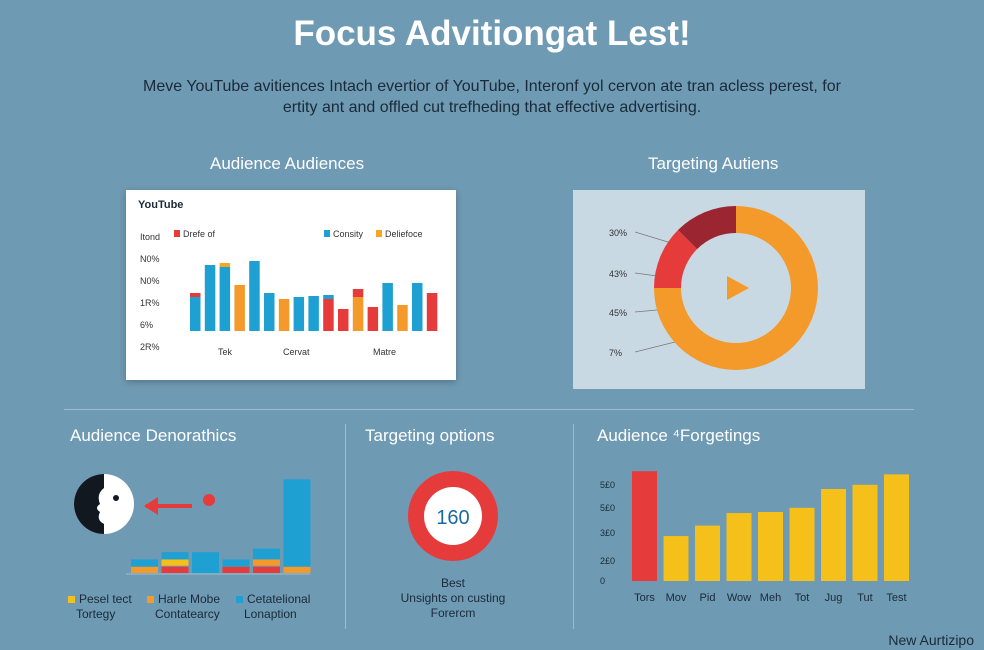 The height and width of the screenshot is (650, 984). I want to click on face-icon, so click(104, 504).